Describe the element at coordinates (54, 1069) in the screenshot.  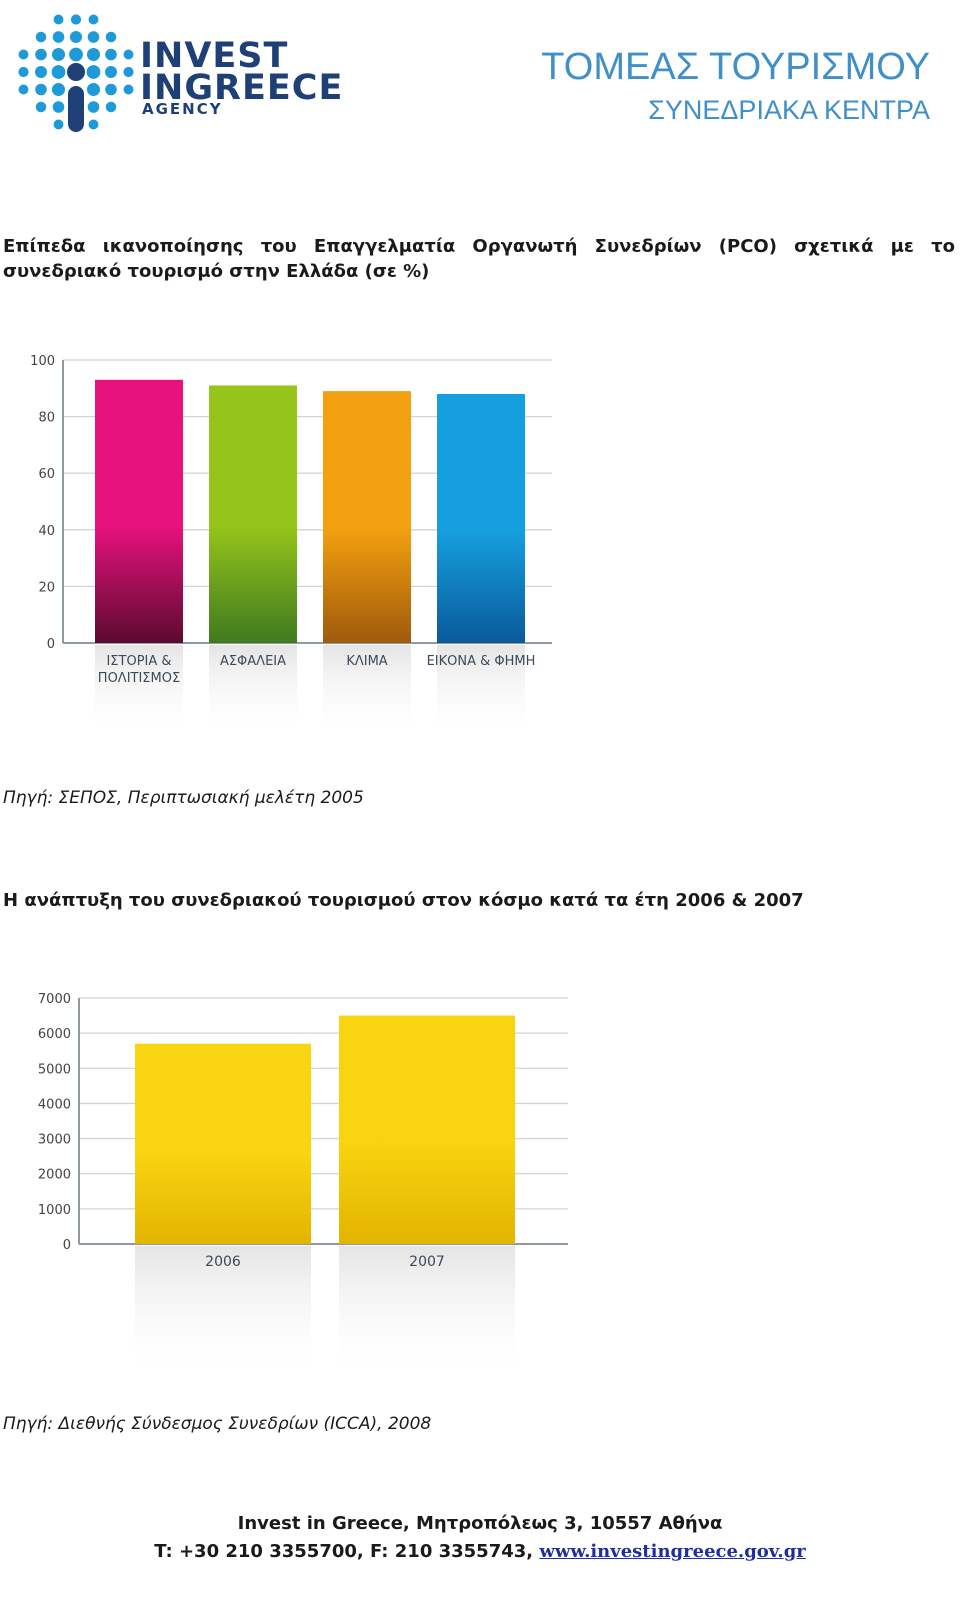
I see `chart2-y-tick-label: 5000` at that location.